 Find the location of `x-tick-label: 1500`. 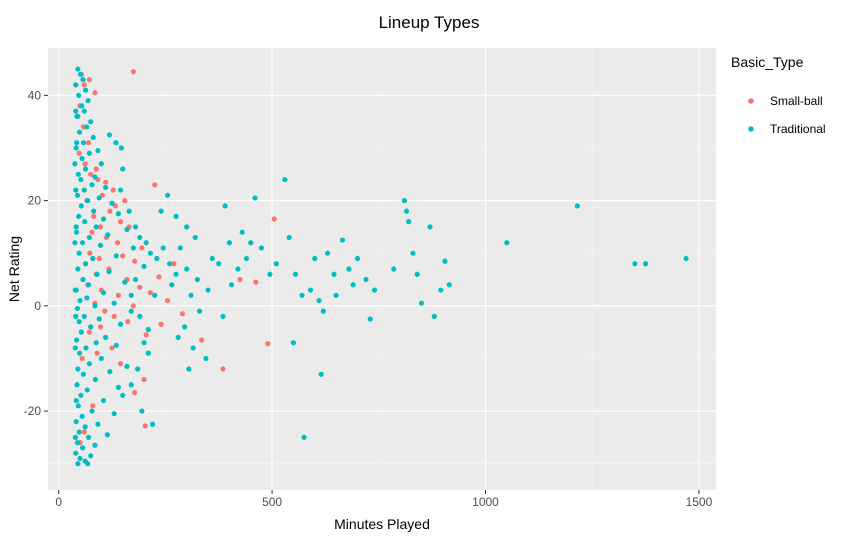

x-tick-label: 1500 is located at coordinates (699, 502).